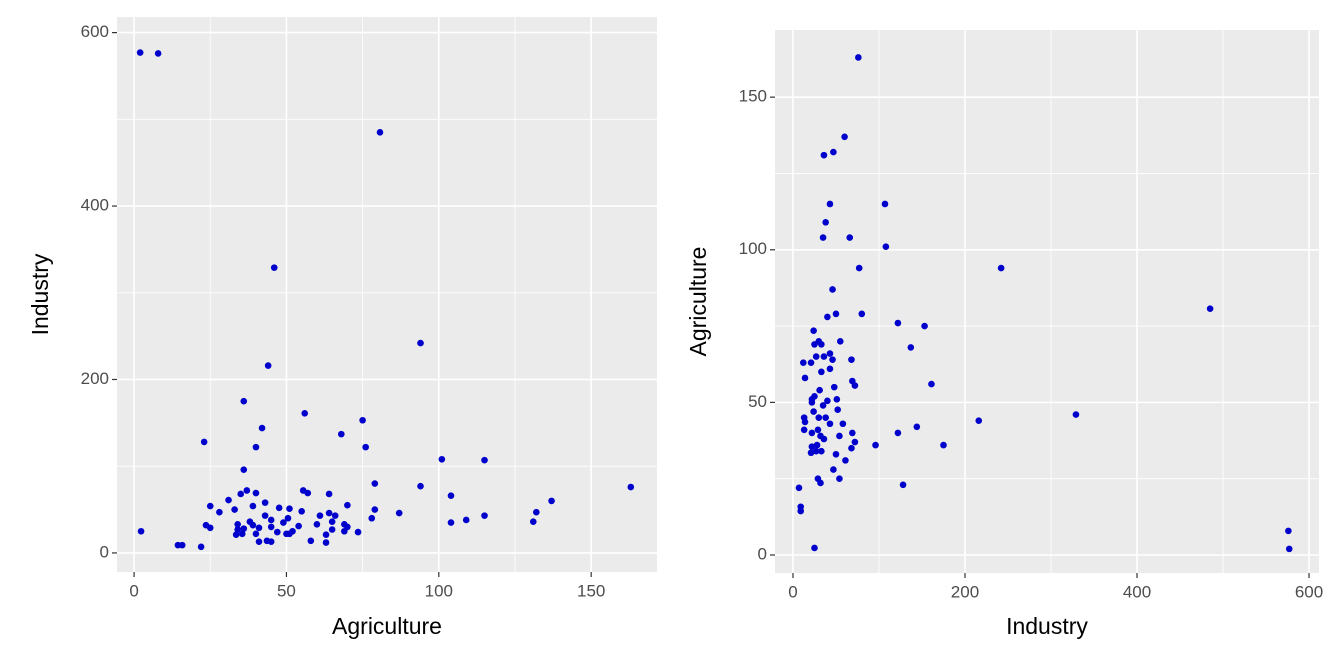 This screenshot has height=672, width=1344. What do you see at coordinates (753, 248) in the screenshot?
I see `y-tick-label: 100` at bounding box center [753, 248].